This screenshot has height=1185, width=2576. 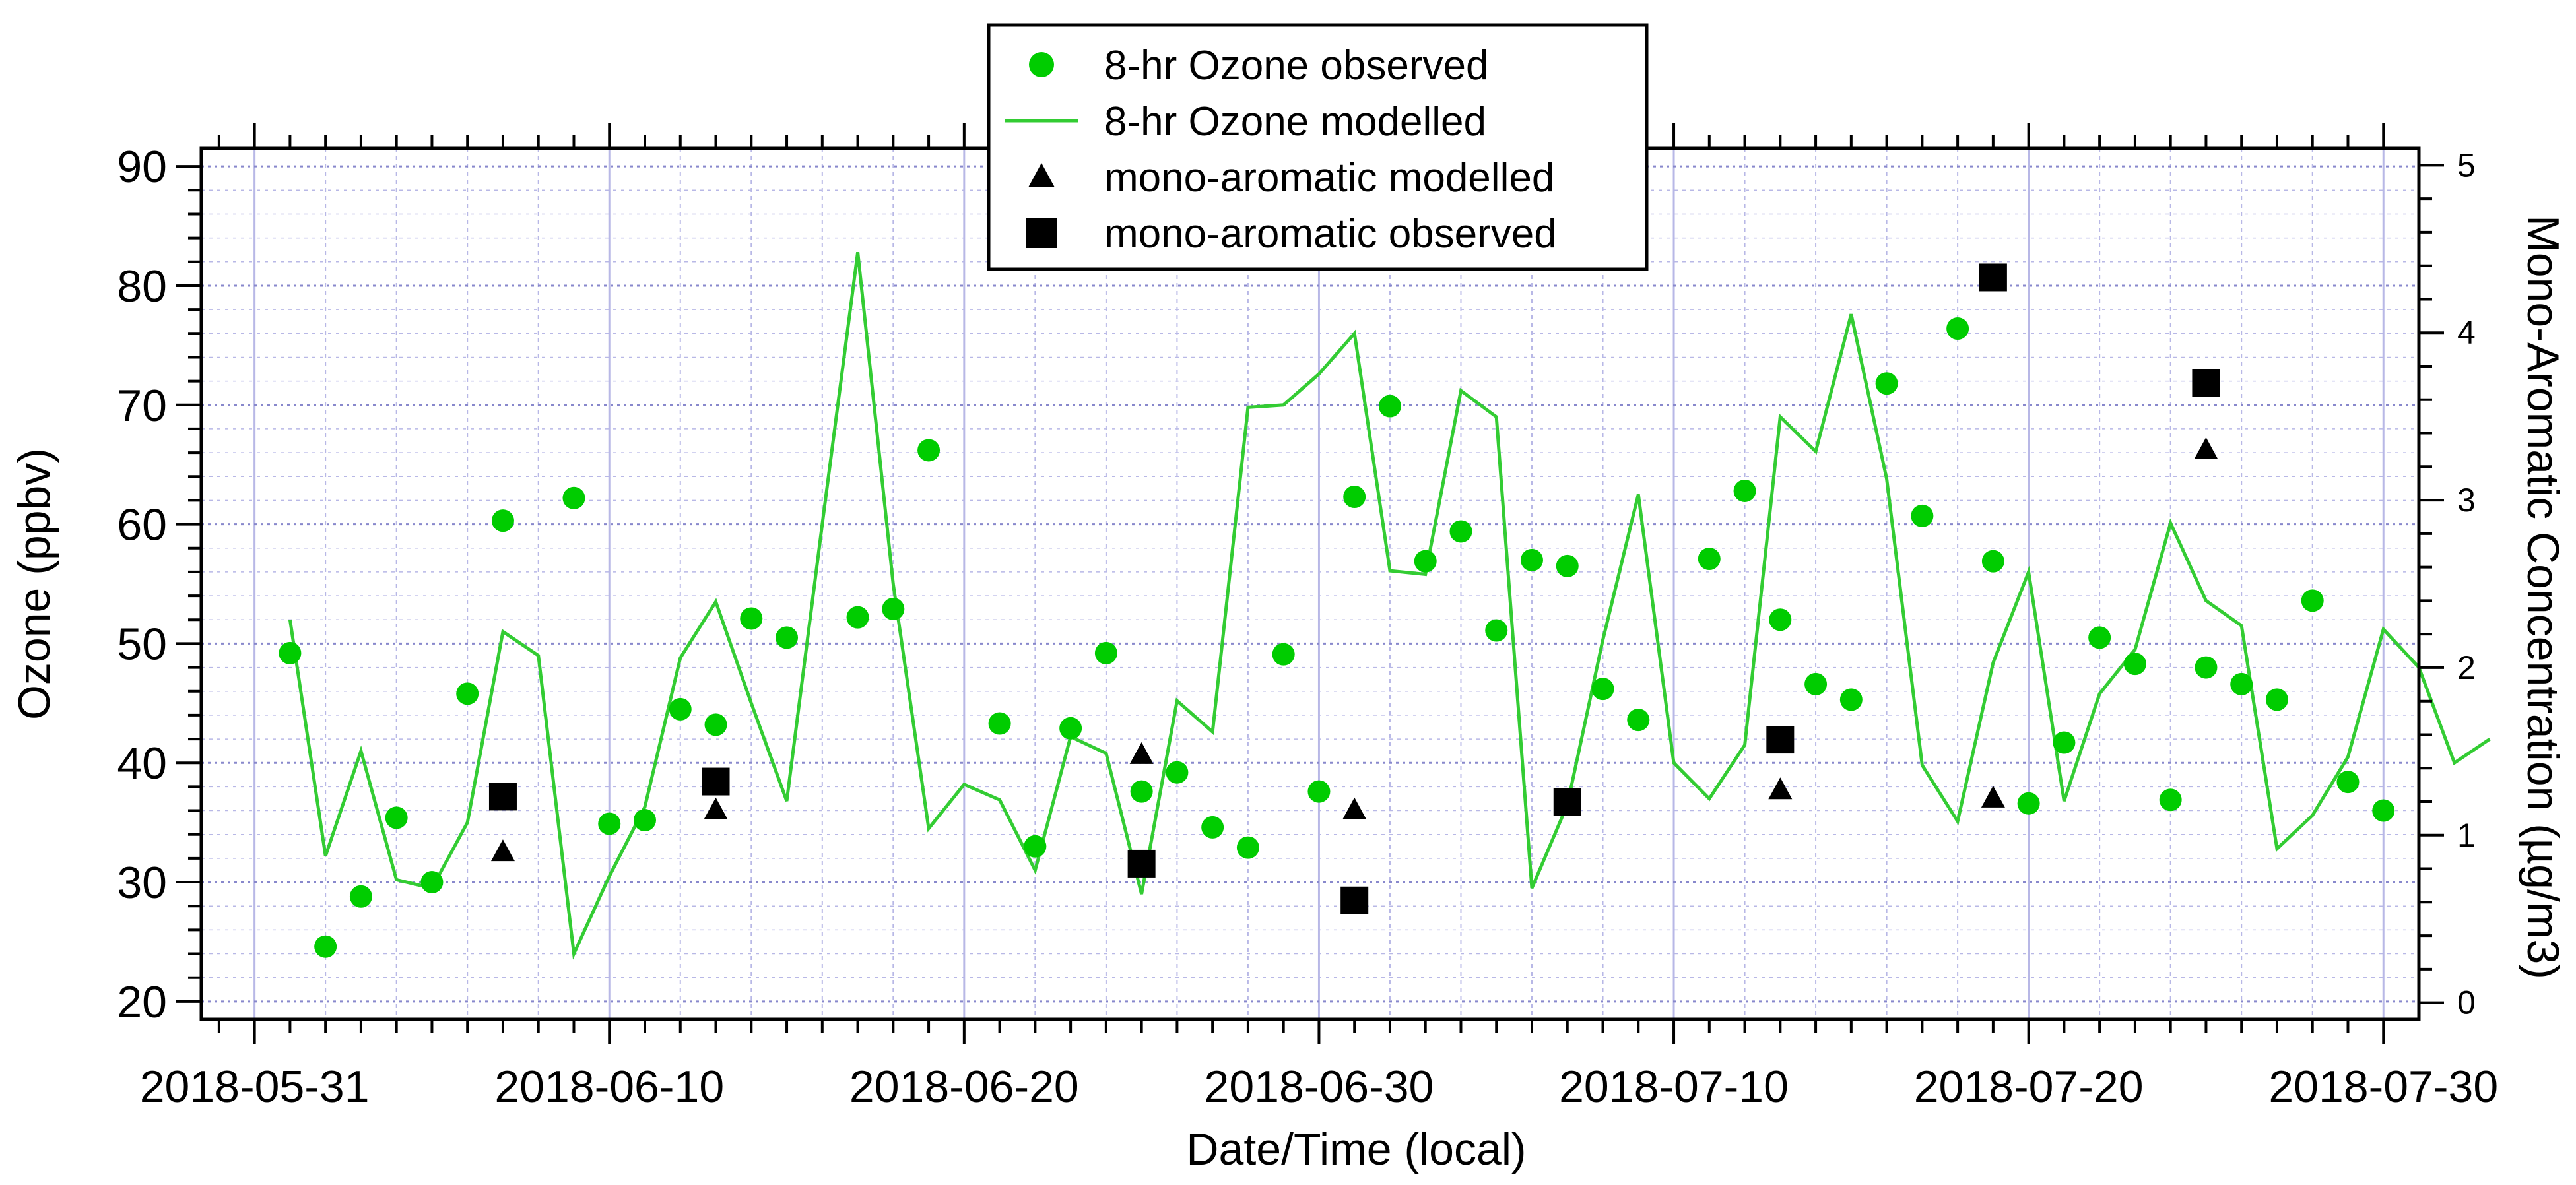 I want to click on y-right-tick-label: 0, so click(x=2466, y=1003).